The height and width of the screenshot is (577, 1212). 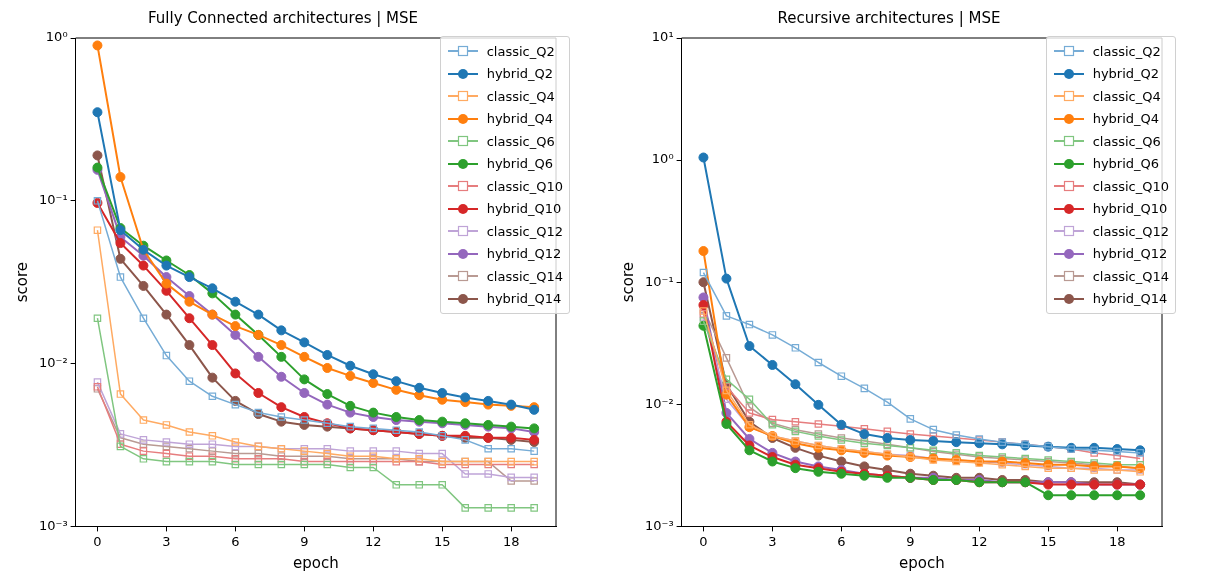 What do you see at coordinates (662, 37) in the screenshot?
I see `y-tick-label: 10¹` at bounding box center [662, 37].